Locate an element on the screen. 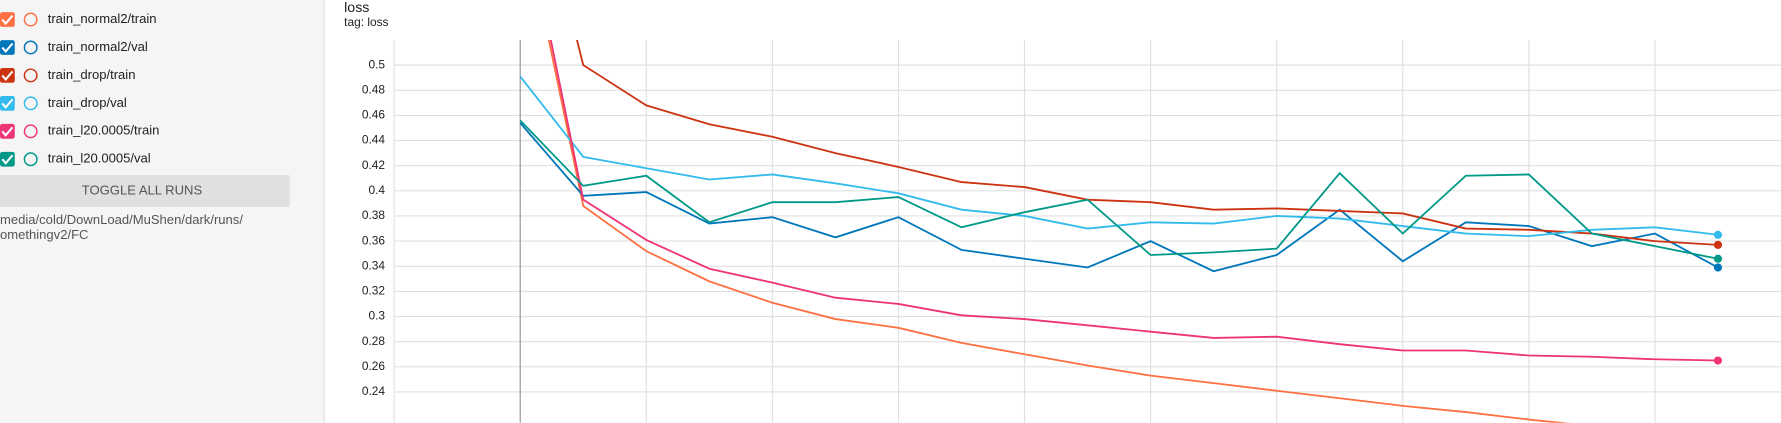 Image resolution: width=1781 pixels, height=423 pixels. y-tick-label: 0.48 is located at coordinates (374, 89).